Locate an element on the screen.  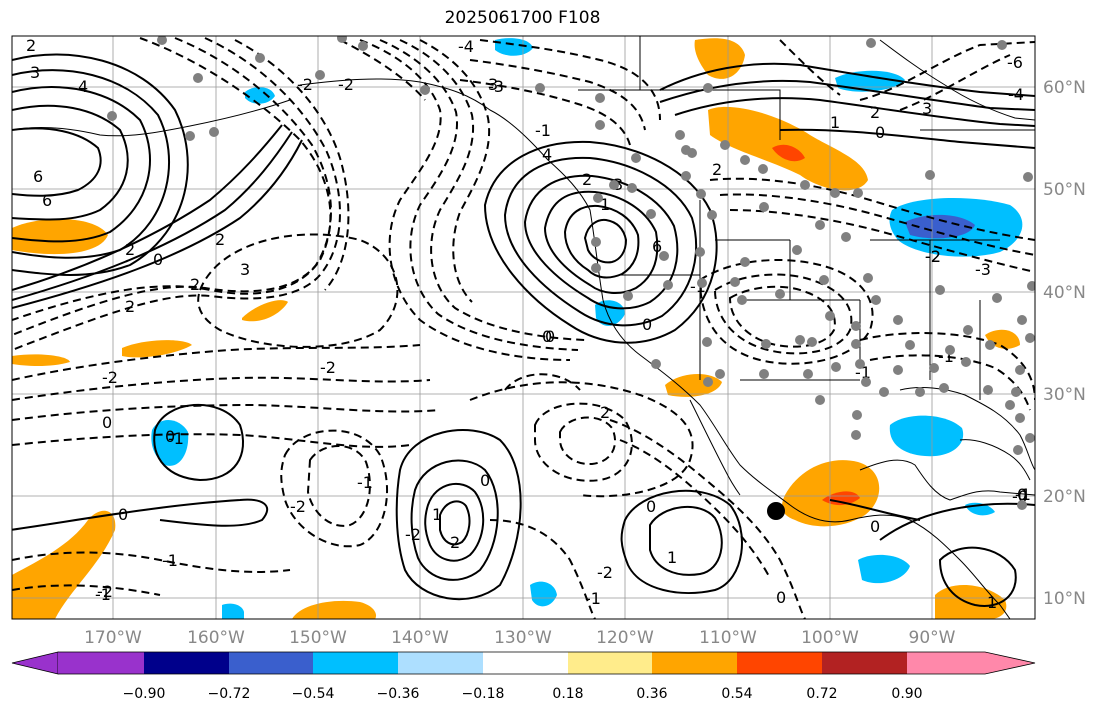
colorbar-tick: 0.90 is located at coordinates (906, 694).